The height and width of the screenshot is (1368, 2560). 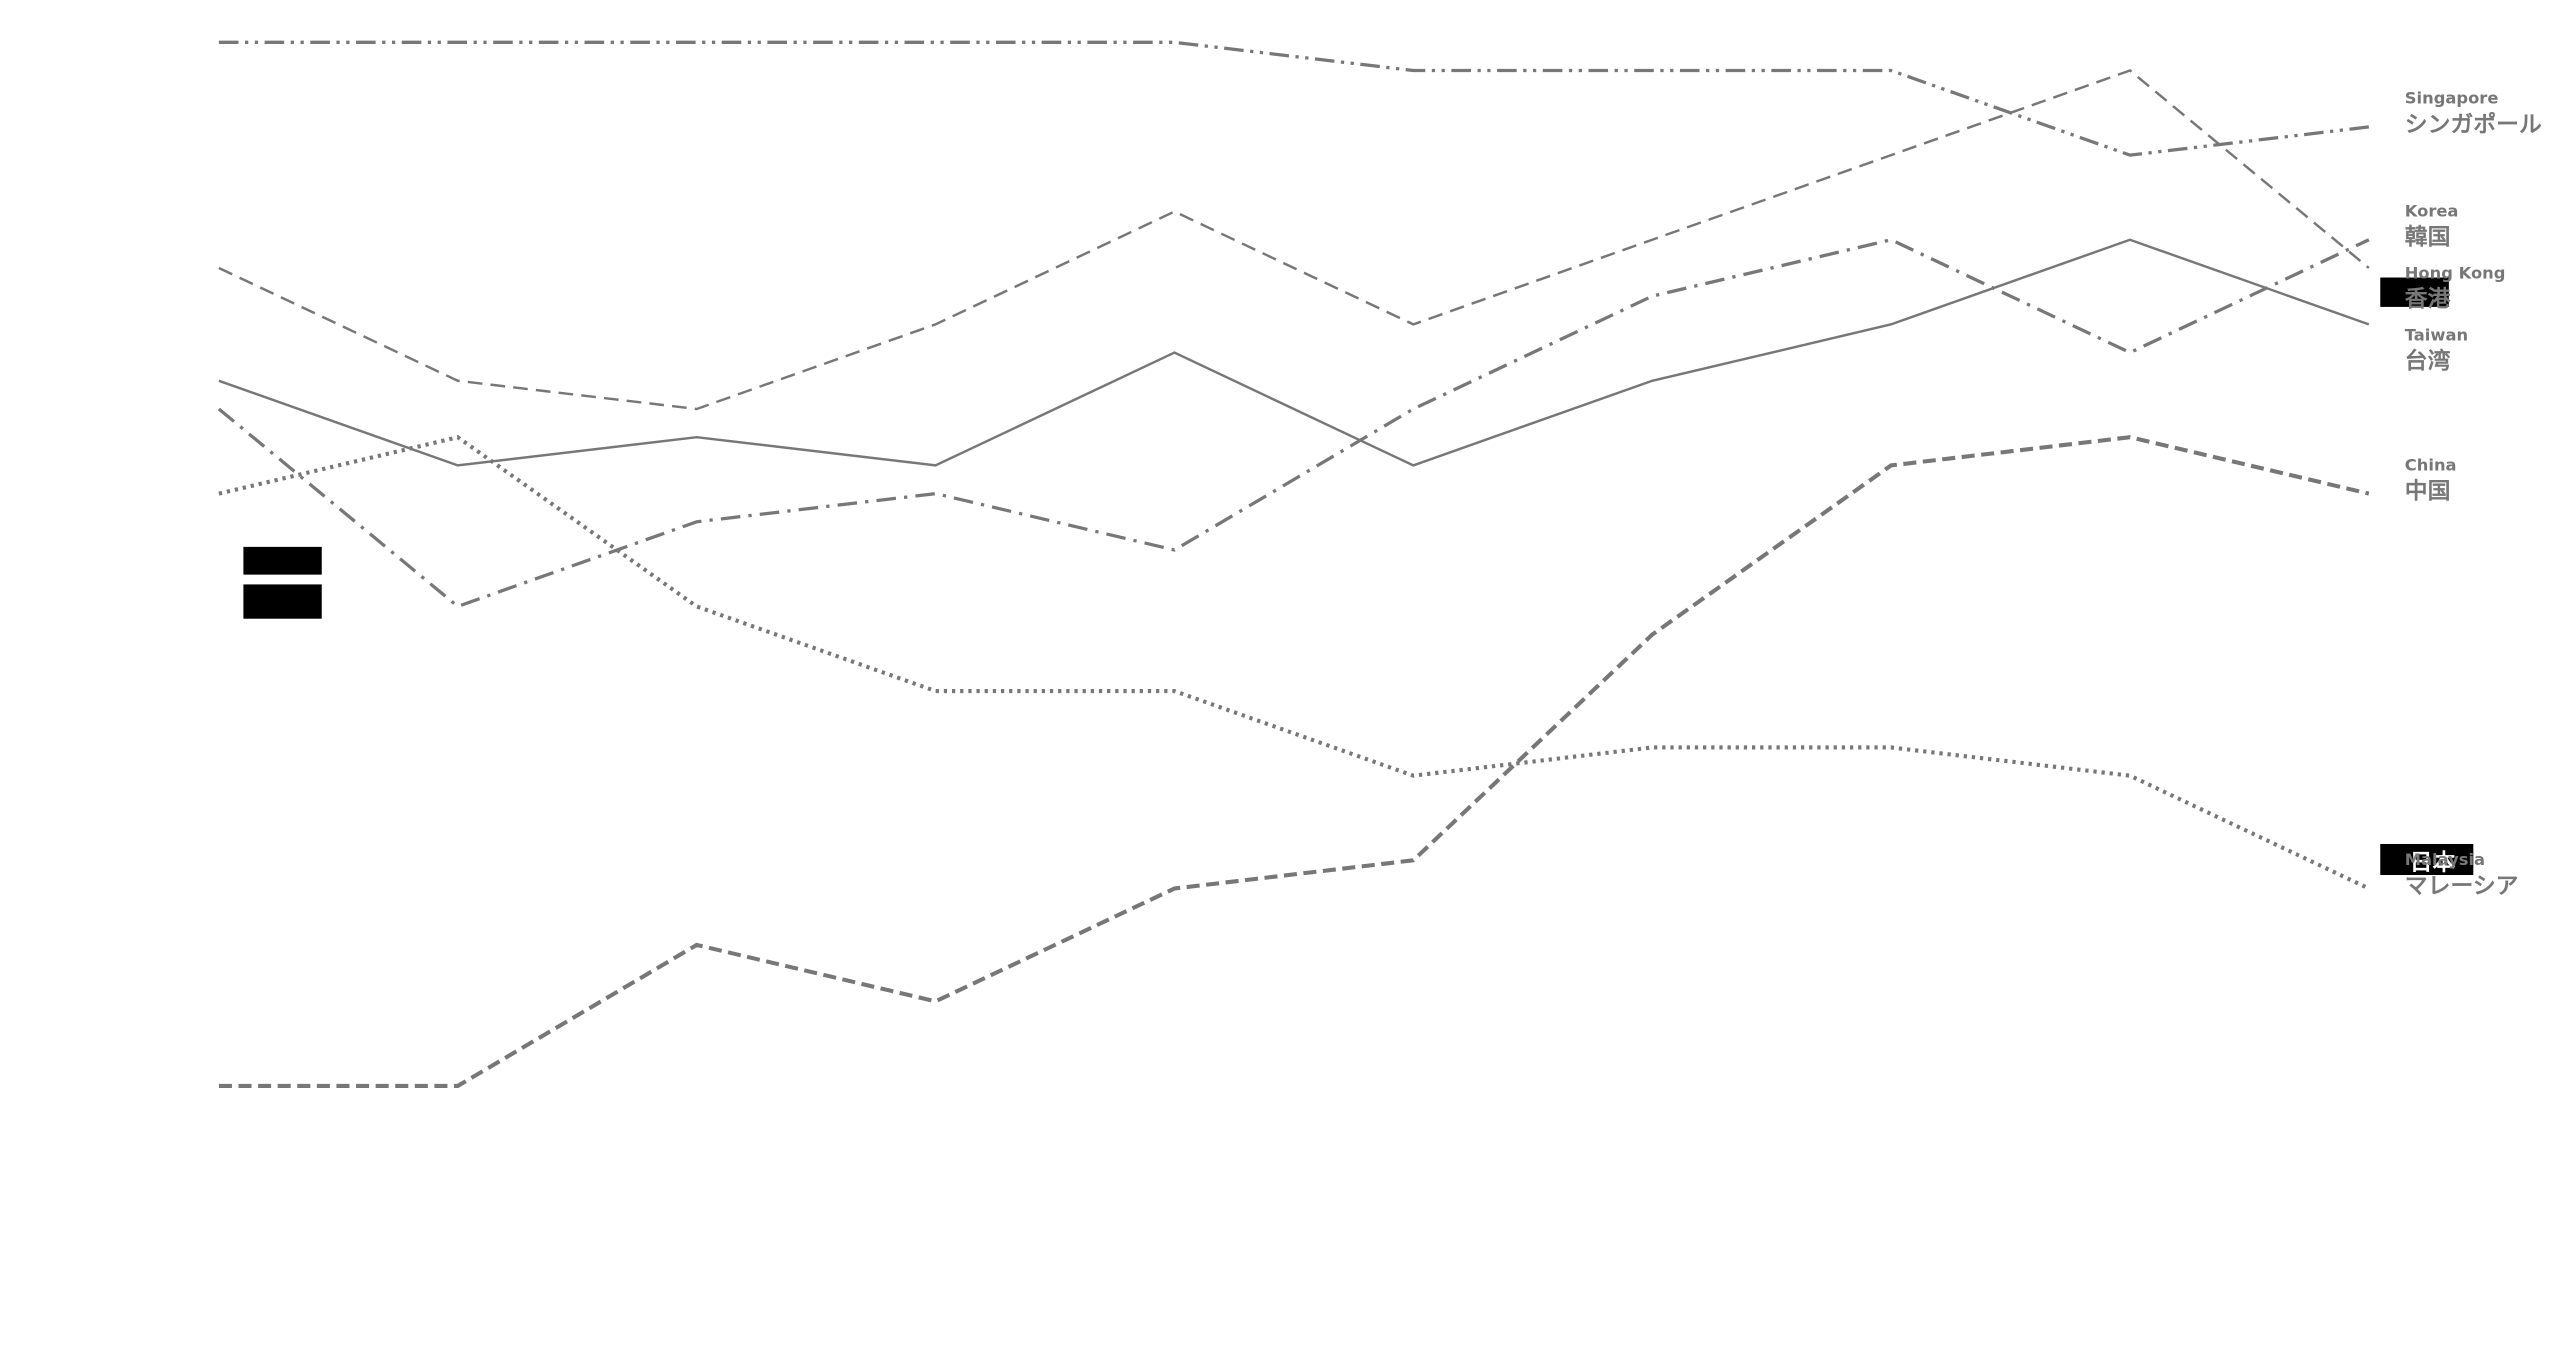 I want to click on legend-label-en: Korea, so click(x=2432, y=211).